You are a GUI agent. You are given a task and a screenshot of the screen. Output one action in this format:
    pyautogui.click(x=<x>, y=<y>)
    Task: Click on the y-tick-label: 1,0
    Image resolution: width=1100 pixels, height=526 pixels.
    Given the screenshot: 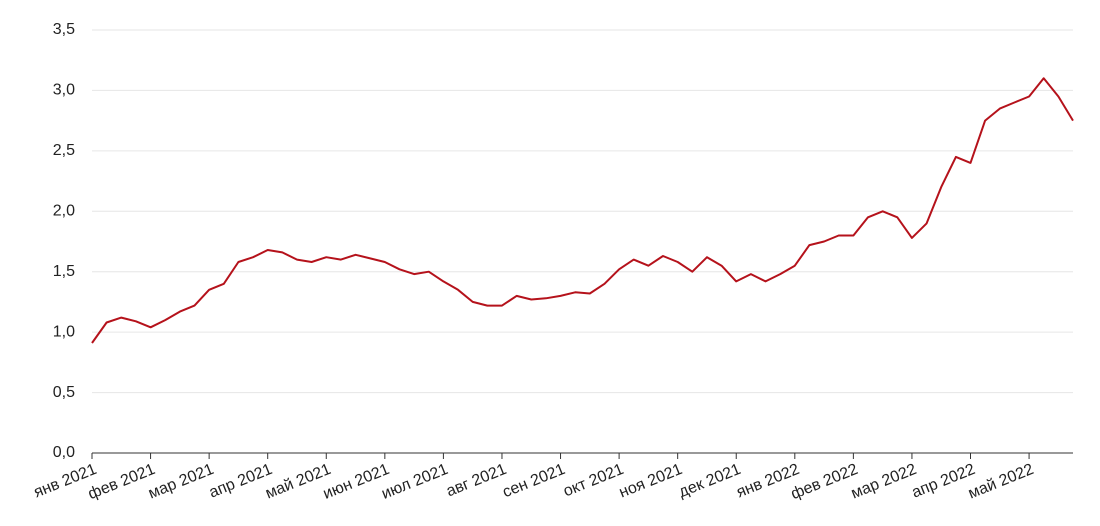 What is the action you would take?
    pyautogui.click(x=64, y=331)
    